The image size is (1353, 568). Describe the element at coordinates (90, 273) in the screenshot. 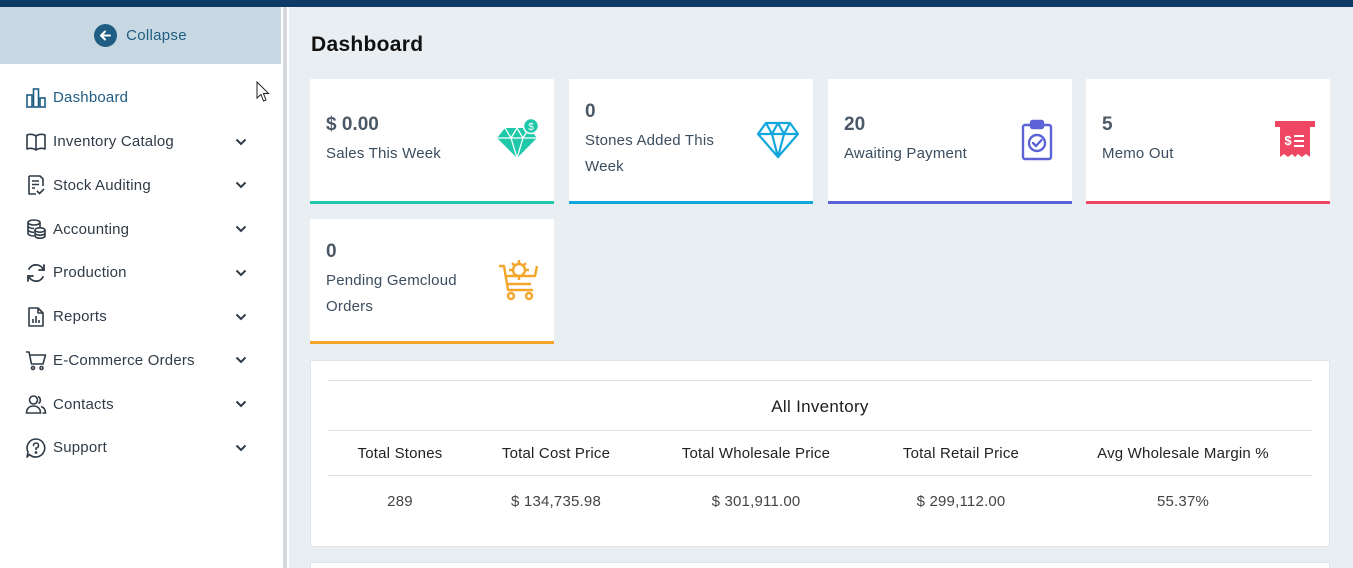

I see `sidebar-item-label: Production` at that location.